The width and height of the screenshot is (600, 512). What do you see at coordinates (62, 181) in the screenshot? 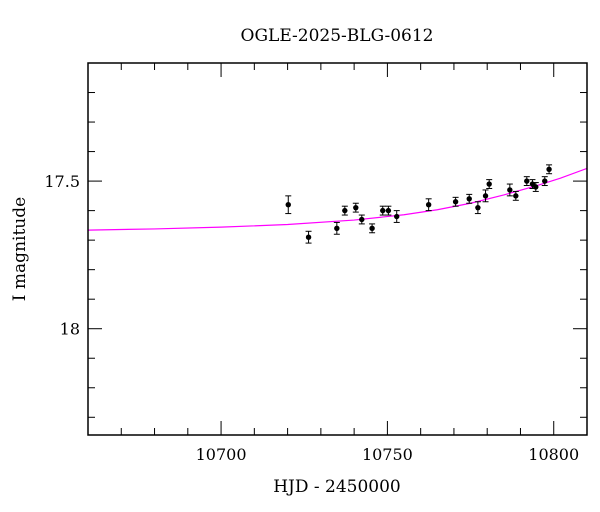
I see `y-tick-label: 17.5` at bounding box center [62, 181].